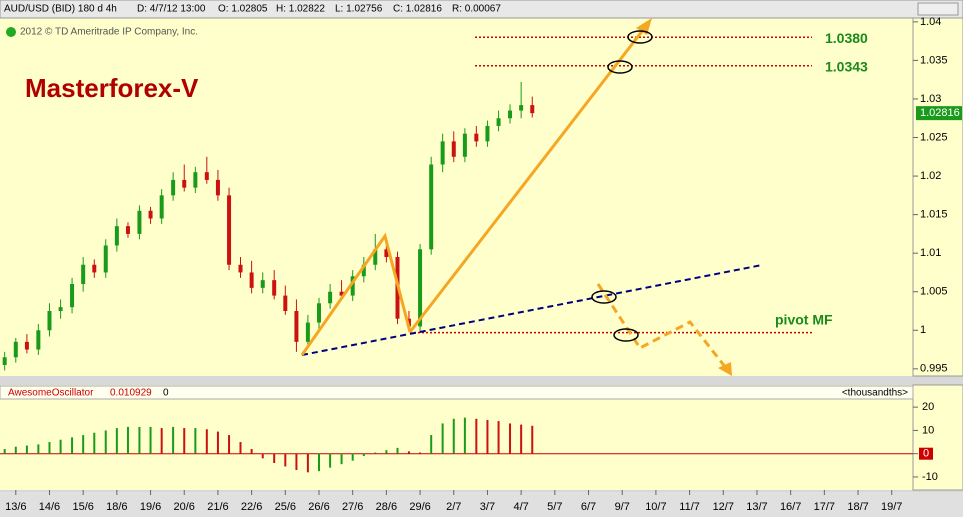 This screenshot has height=517, width=963. What do you see at coordinates (891, 507) in the screenshot?
I see `x-tick-label: 19/7` at bounding box center [891, 507].